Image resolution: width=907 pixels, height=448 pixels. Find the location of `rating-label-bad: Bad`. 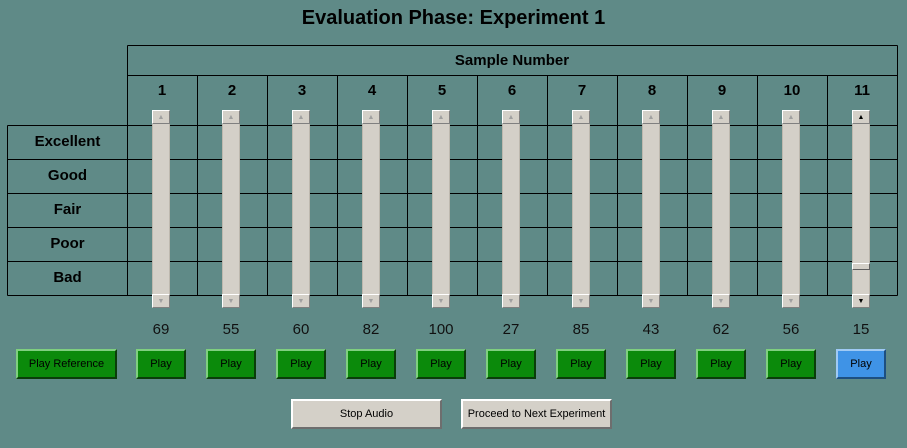

rating-label-bad: Bad is located at coordinates (67, 277).